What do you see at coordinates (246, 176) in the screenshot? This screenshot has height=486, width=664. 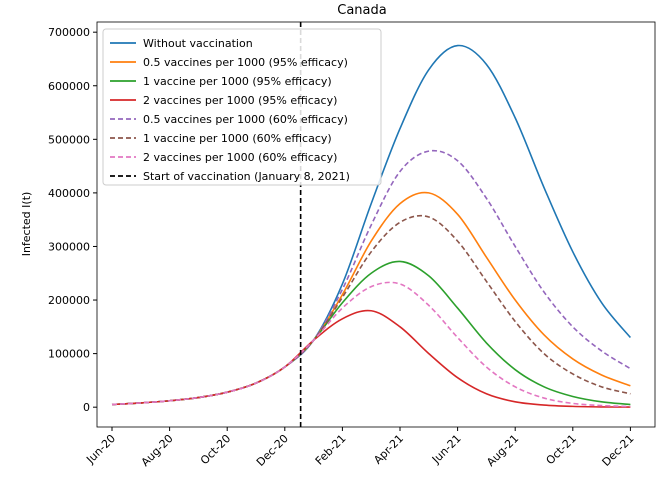 I see `legend-label: Start of vaccination (January 8, 2021)` at bounding box center [246, 176].